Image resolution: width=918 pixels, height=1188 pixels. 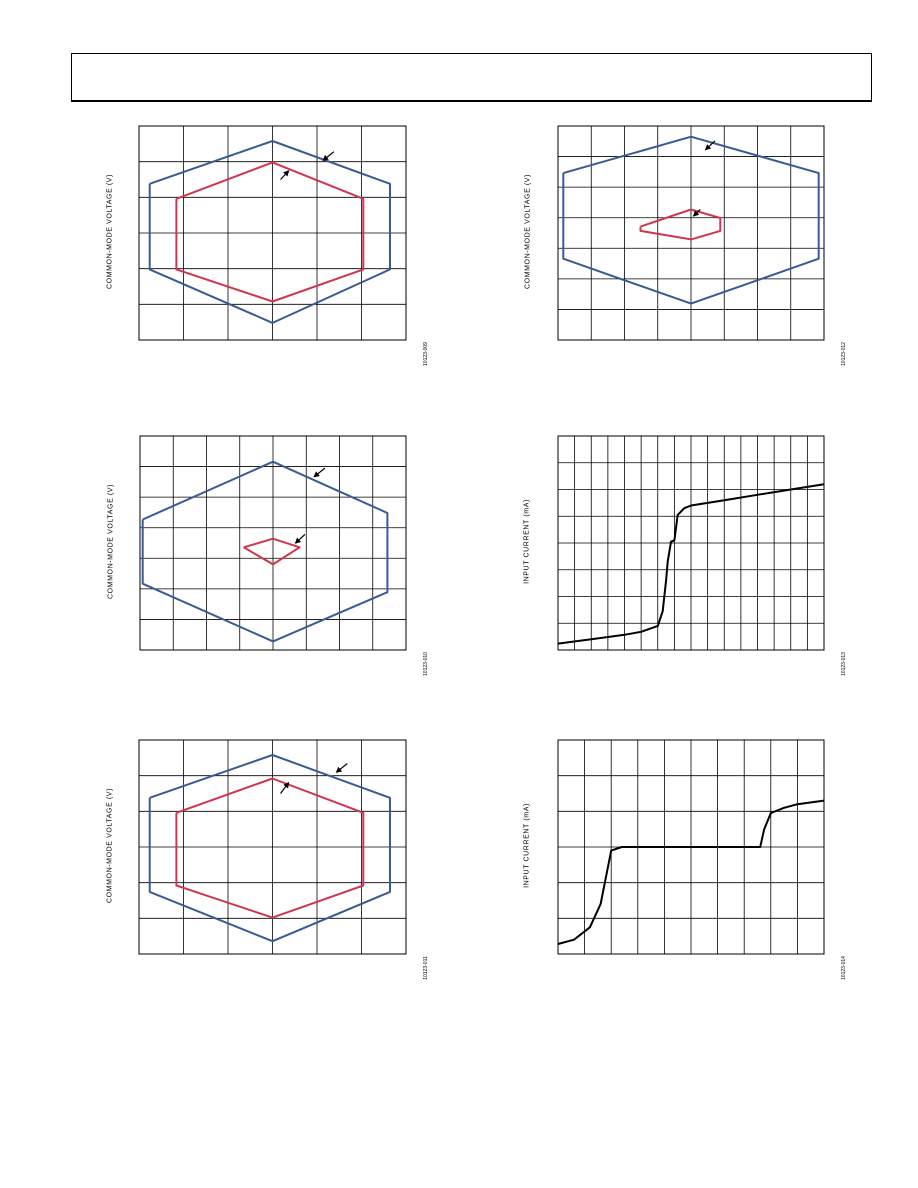 What do you see at coordinates (844, 664) in the screenshot?
I see `figure-id: 10123-013` at bounding box center [844, 664].